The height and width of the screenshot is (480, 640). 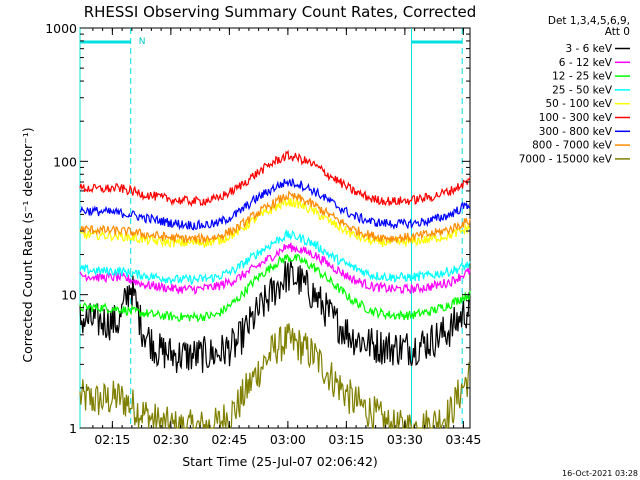 What do you see at coordinates (572, 146) in the screenshot?
I see `legend-label: 800 - 7000 keV` at bounding box center [572, 146].